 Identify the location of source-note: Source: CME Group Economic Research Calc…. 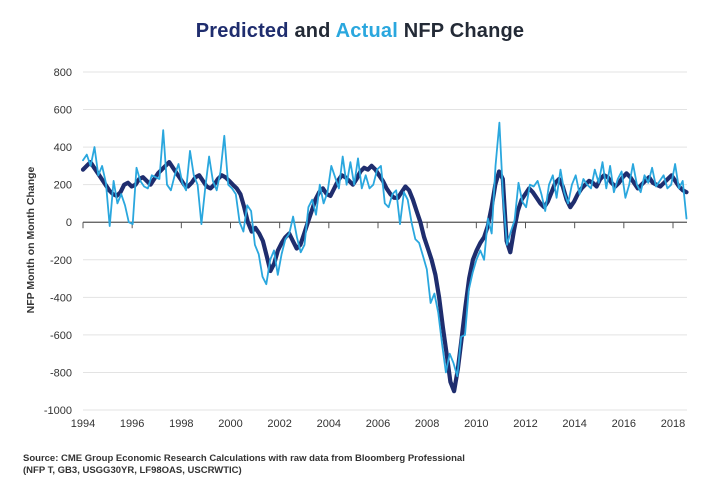
(244, 465).